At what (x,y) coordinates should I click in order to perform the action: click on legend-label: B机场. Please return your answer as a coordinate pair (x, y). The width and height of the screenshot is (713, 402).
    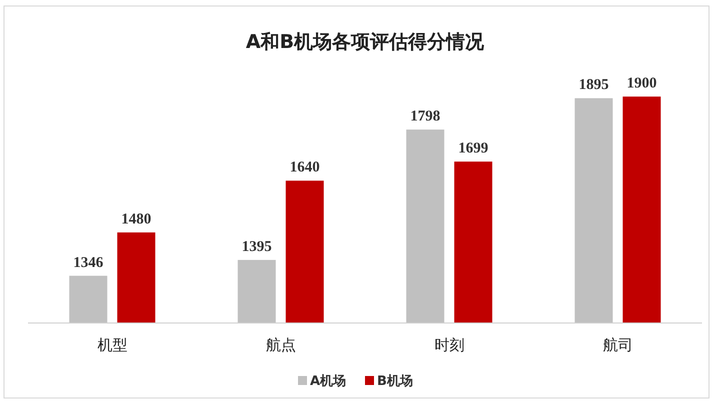
    Looking at the image, I should click on (395, 381).